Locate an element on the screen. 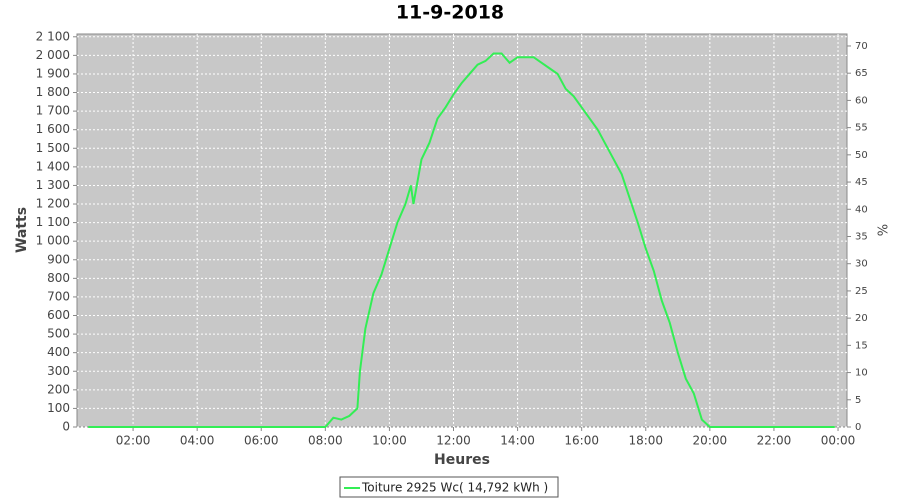 This screenshot has height=504, width=900. y-tick-label: 2 100 is located at coordinates (53, 36).